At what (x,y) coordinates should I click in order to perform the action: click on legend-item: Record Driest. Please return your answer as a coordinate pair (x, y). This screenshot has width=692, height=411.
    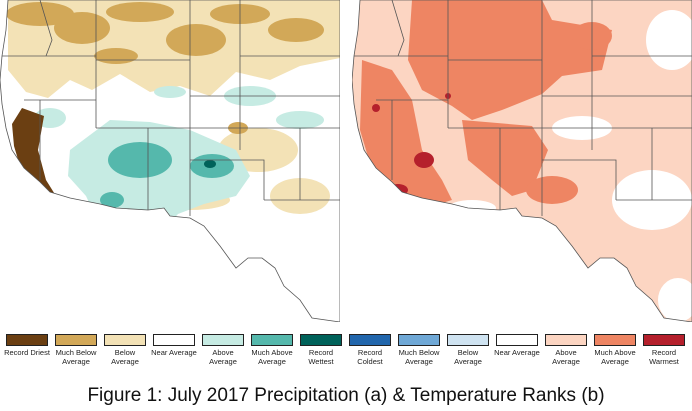
    Looking at the image, I should click on (27, 346).